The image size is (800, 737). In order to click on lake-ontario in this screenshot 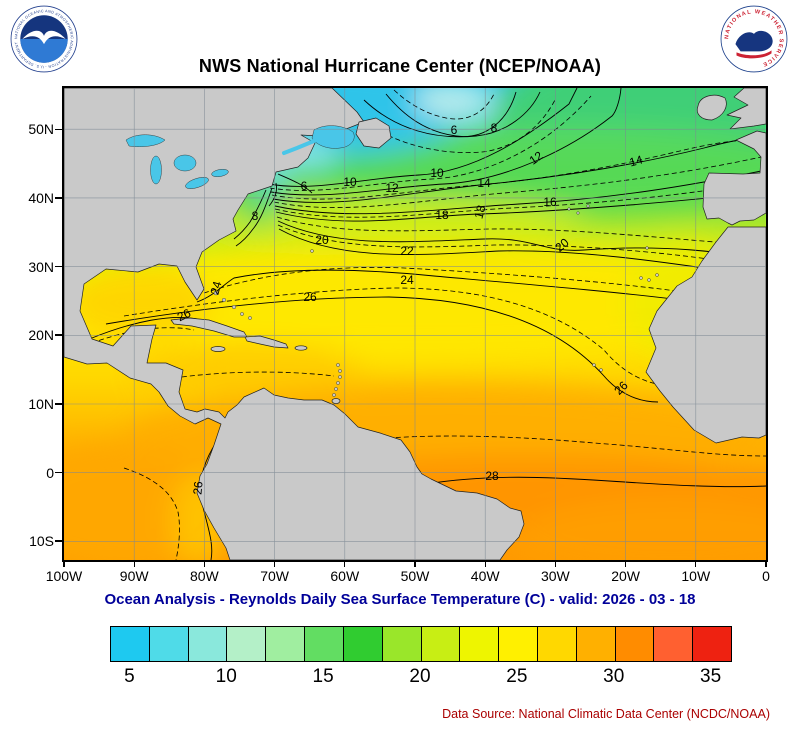, I will do `click(220, 173)`.